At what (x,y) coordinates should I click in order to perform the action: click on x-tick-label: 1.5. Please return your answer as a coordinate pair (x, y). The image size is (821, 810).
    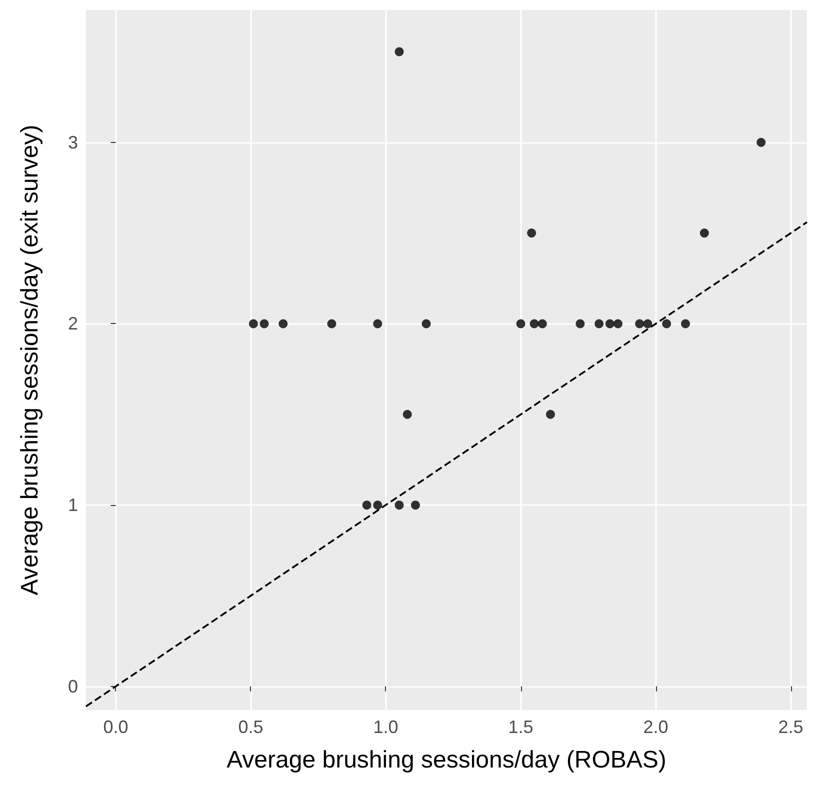
    Looking at the image, I should click on (521, 727).